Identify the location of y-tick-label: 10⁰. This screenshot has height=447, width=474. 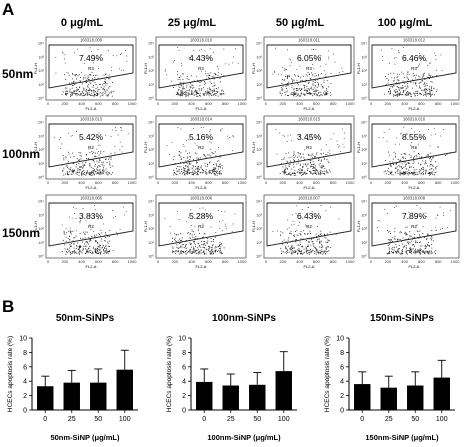
(259, 256).